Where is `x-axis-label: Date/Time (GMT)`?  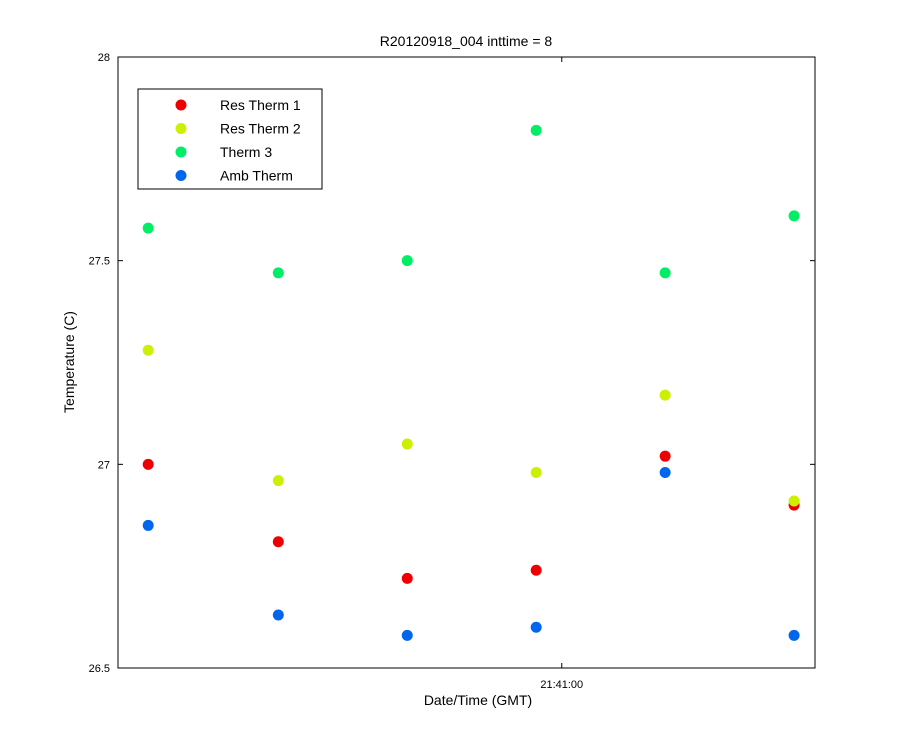
x-axis-label: Date/Time (GMT) is located at coordinates (478, 700).